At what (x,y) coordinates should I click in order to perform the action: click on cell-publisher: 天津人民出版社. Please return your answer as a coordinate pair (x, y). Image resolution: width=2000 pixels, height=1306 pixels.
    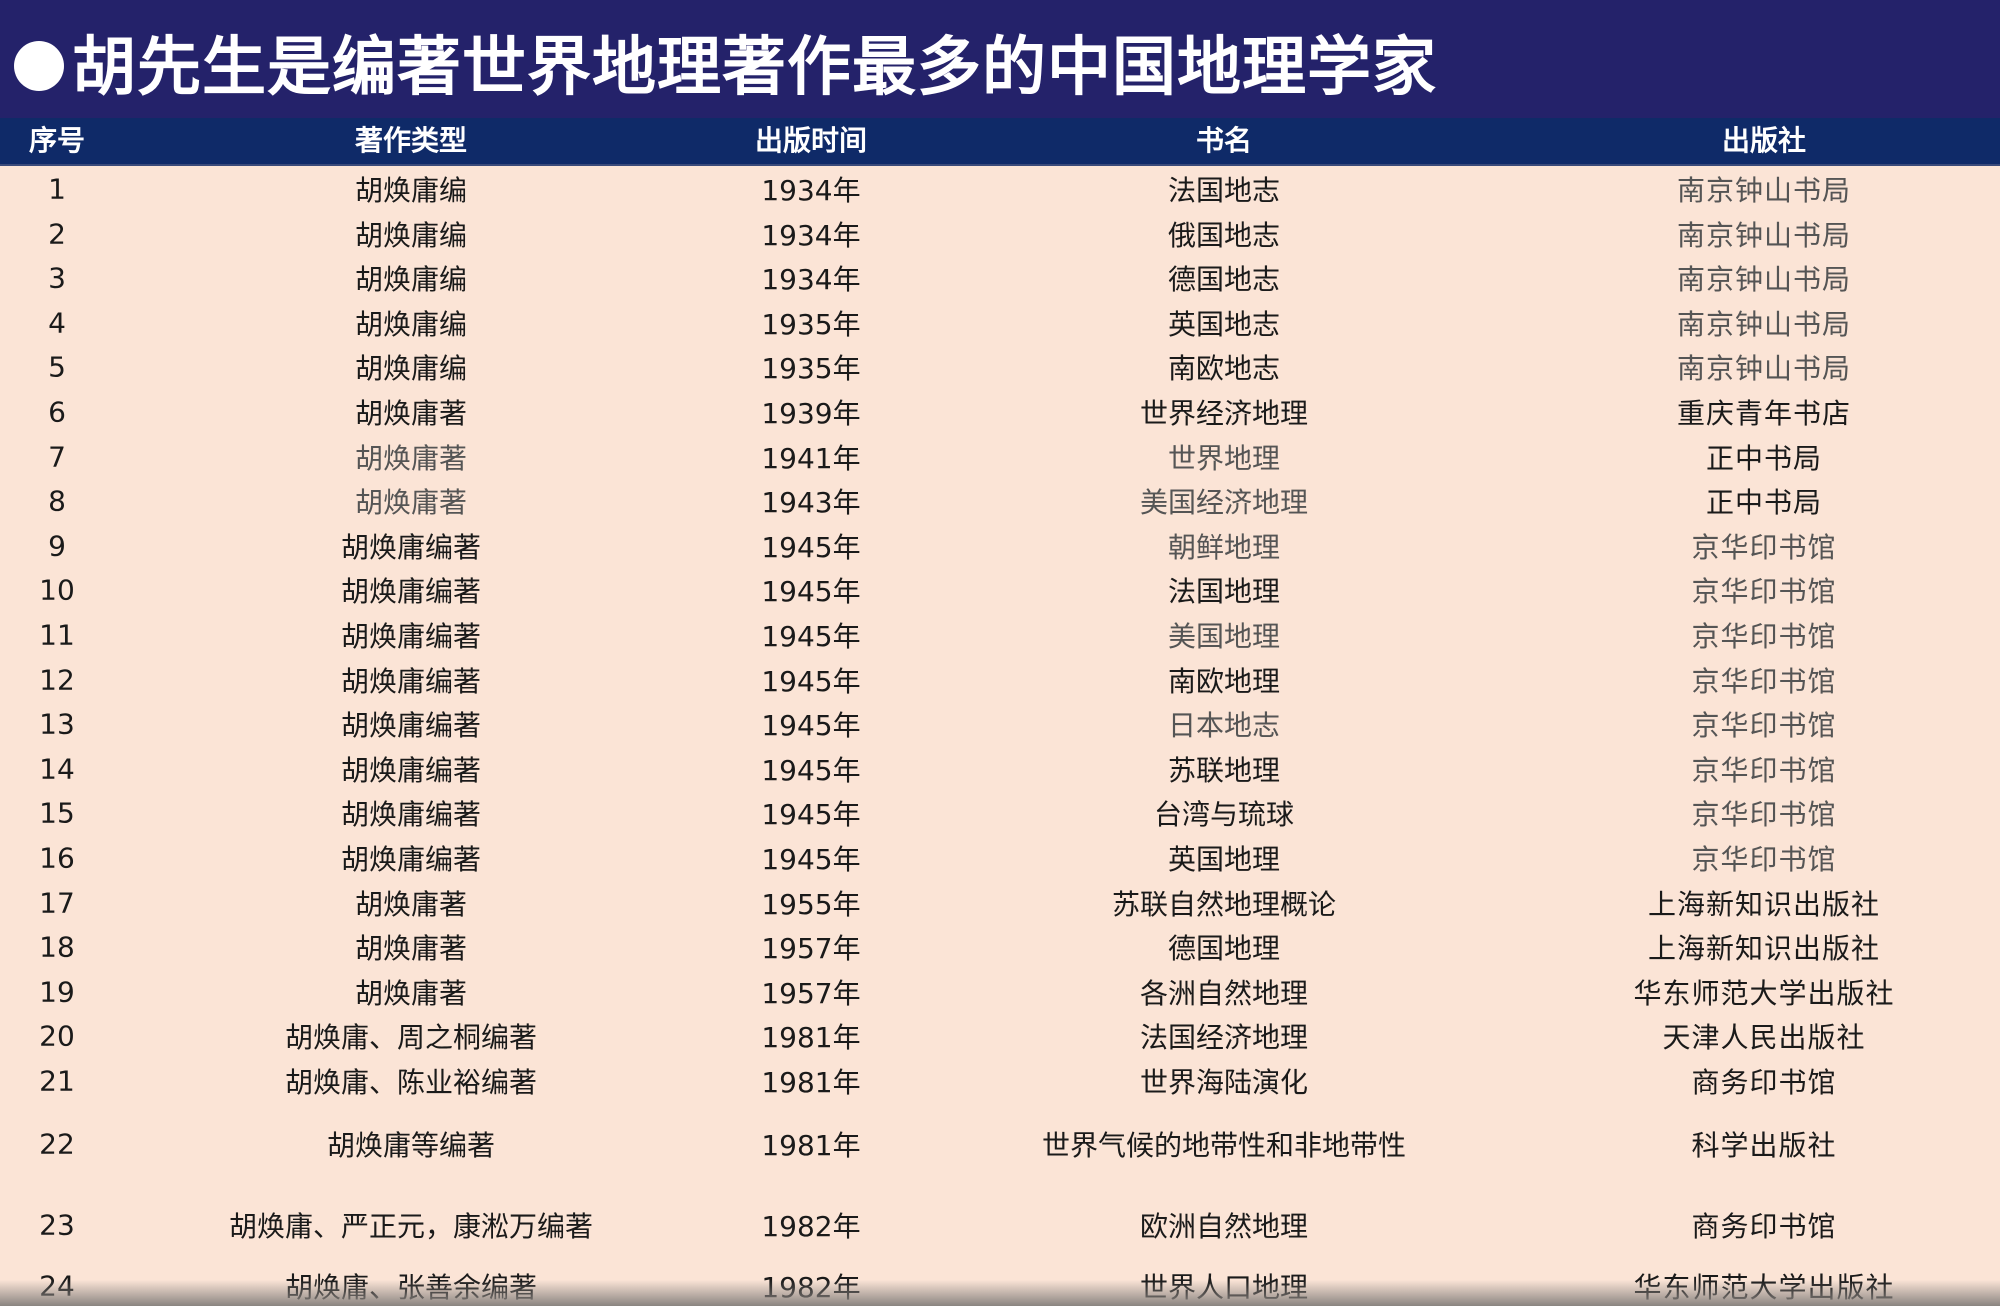
    Looking at the image, I should click on (1764, 1038).